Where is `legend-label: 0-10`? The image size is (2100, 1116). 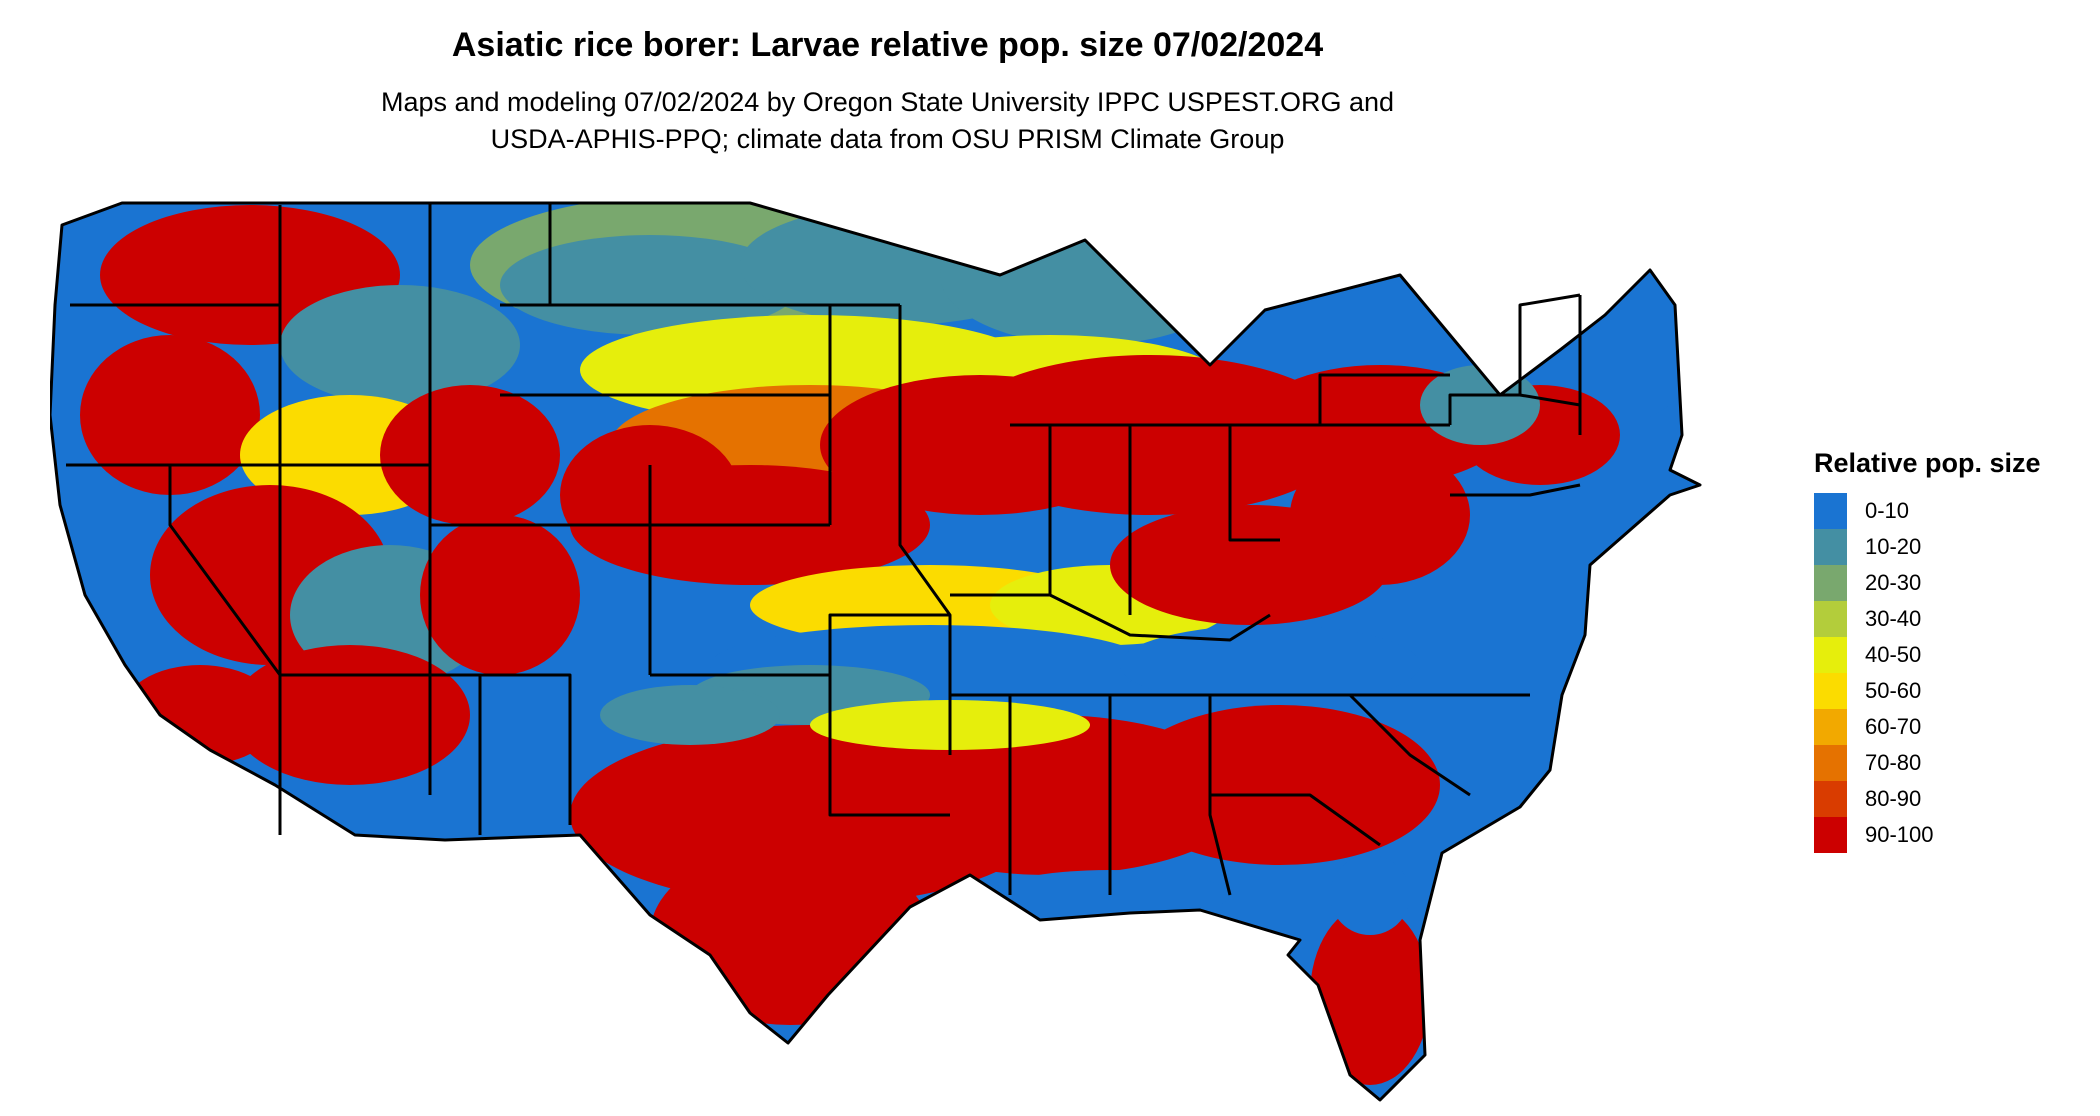 legend-label: 0-10 is located at coordinates (1887, 510).